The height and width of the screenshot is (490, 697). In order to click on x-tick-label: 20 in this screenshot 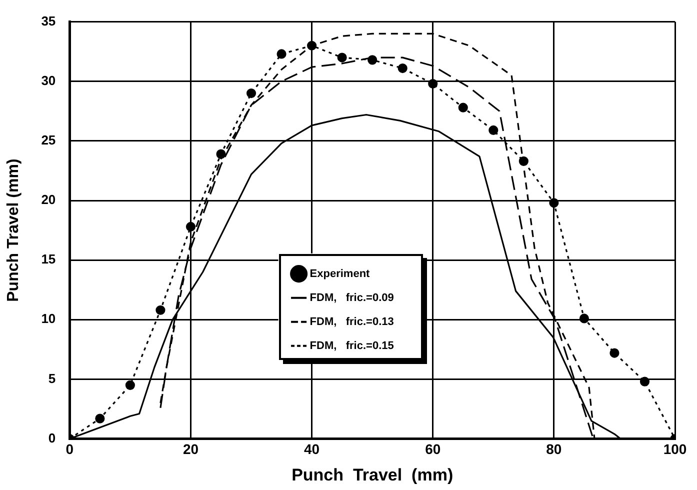, I will do `click(190, 449)`.